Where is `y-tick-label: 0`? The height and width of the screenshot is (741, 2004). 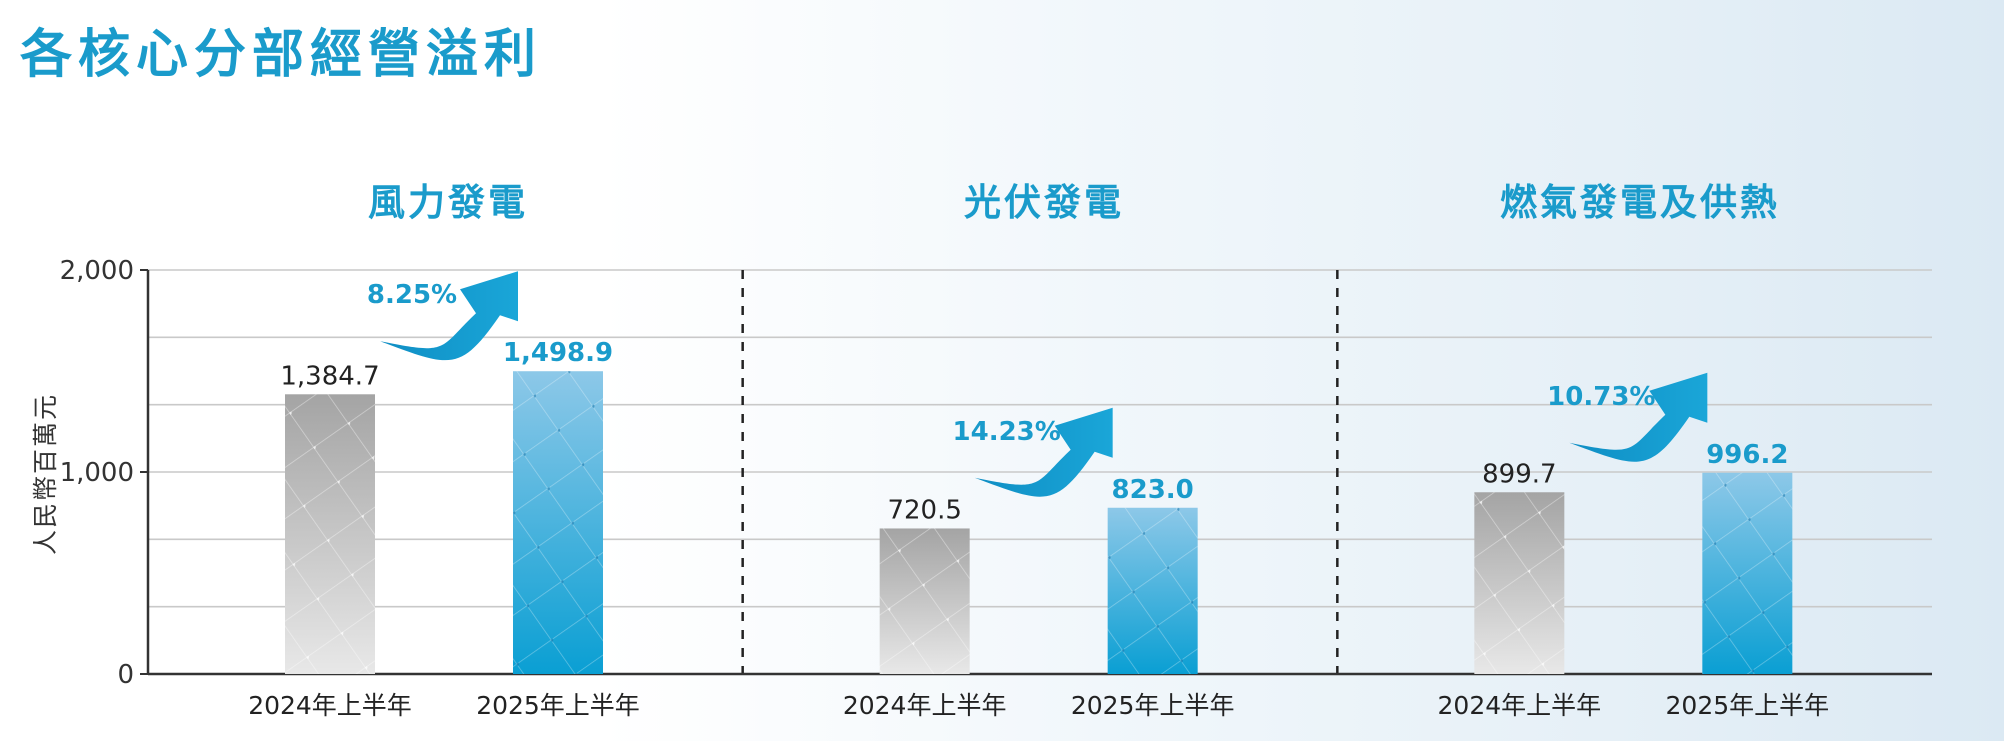 y-tick-label: 0 is located at coordinates (125, 675).